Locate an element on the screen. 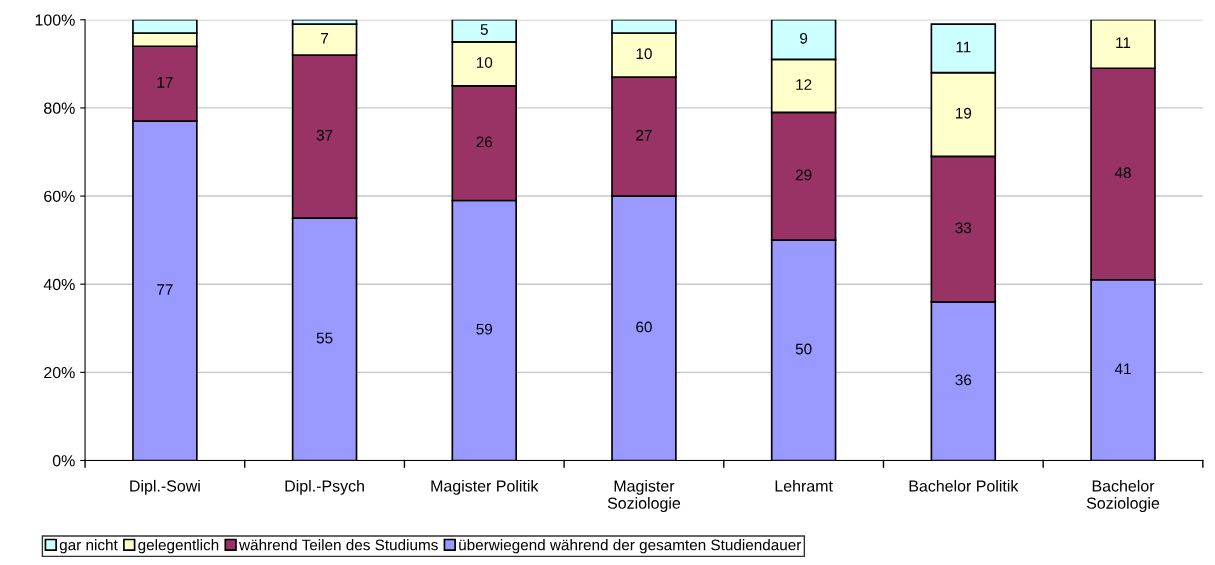 Image resolution: width=1215 pixels, height=565 pixels. data-label: 55 is located at coordinates (324, 338).